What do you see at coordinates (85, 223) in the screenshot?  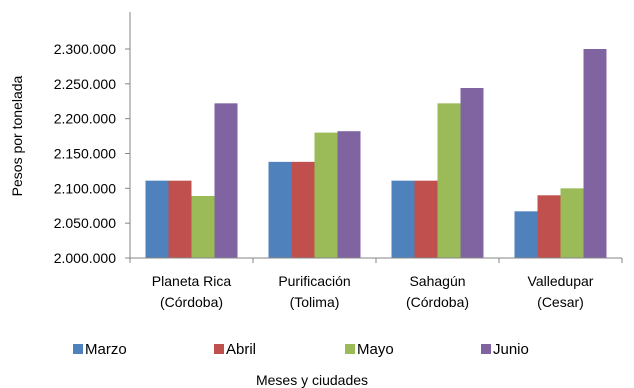 I see `y-tick-label: 2.050.000` at bounding box center [85, 223].